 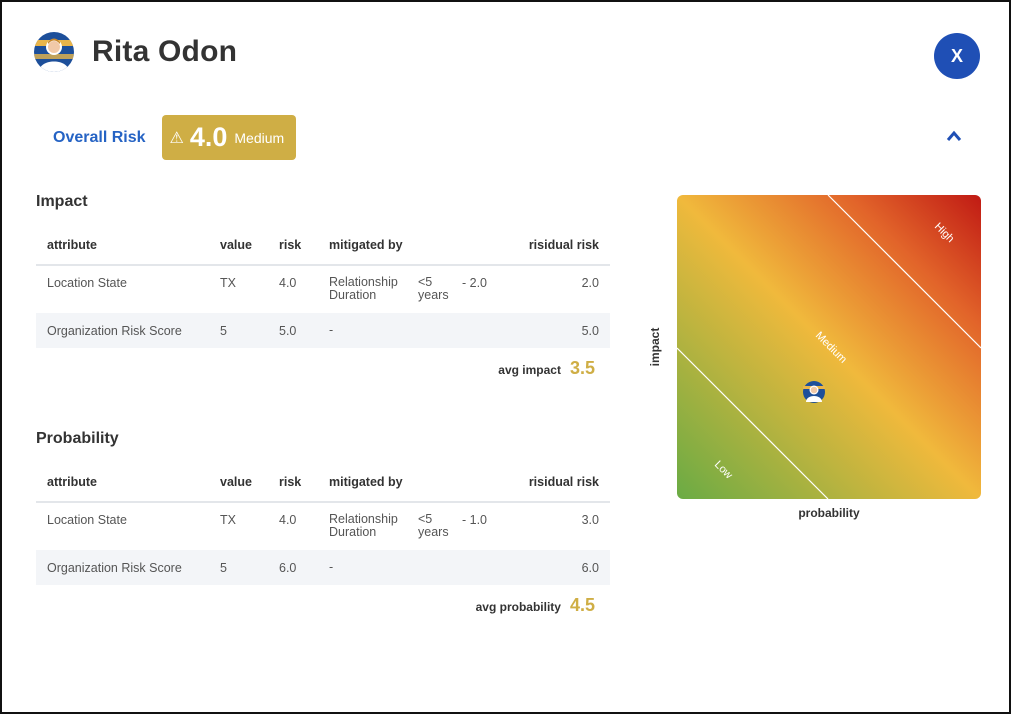 What do you see at coordinates (518, 607) in the screenshot?
I see `avg-probability-label: avg probability` at bounding box center [518, 607].